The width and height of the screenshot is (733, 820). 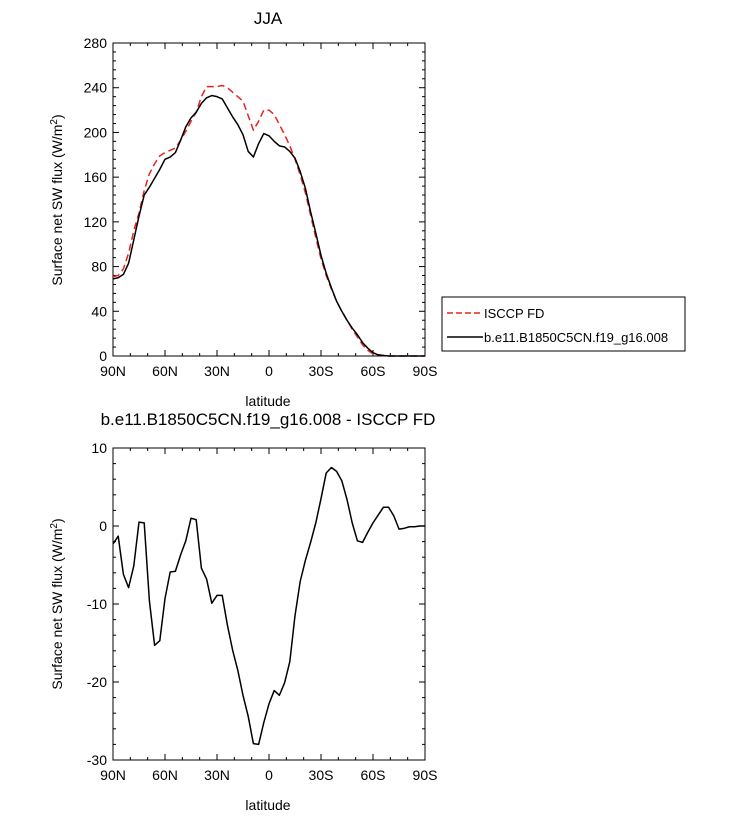 I want to click on top-y-tick-label: 80, so click(x=99, y=267).